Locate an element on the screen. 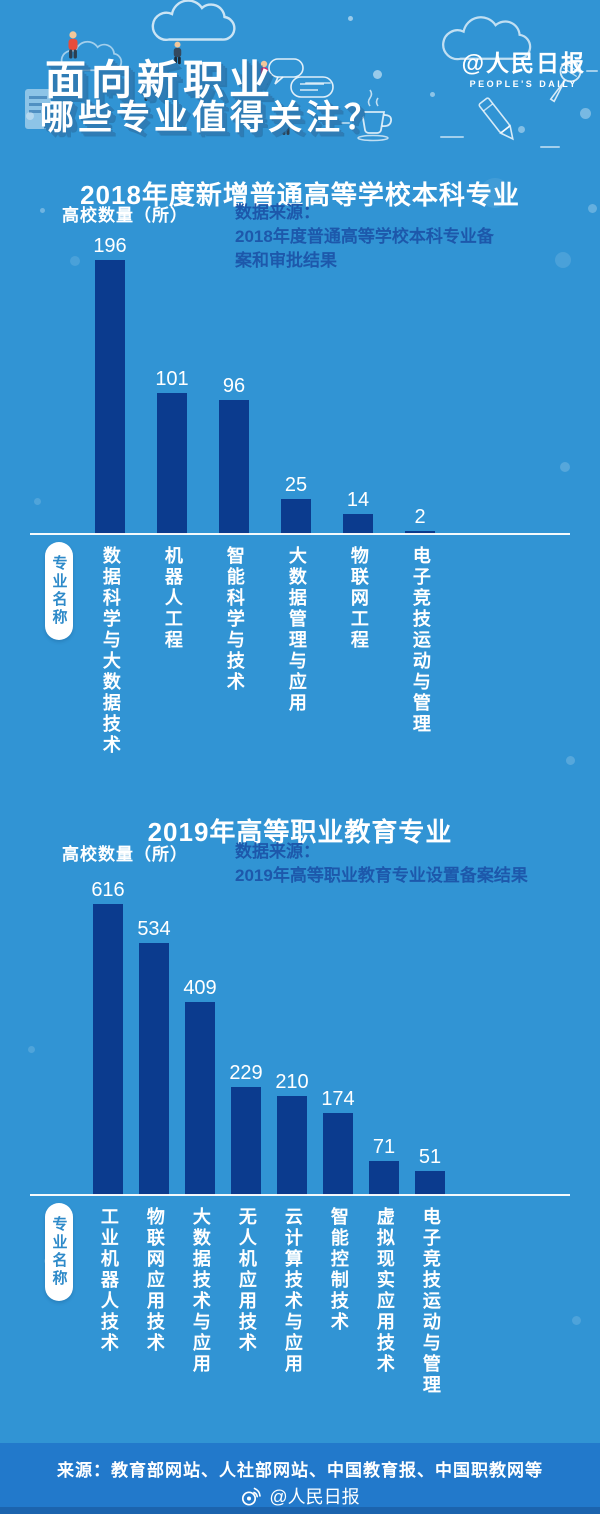  chart-title: 2019年高等职业教育专业 is located at coordinates (300, 831).